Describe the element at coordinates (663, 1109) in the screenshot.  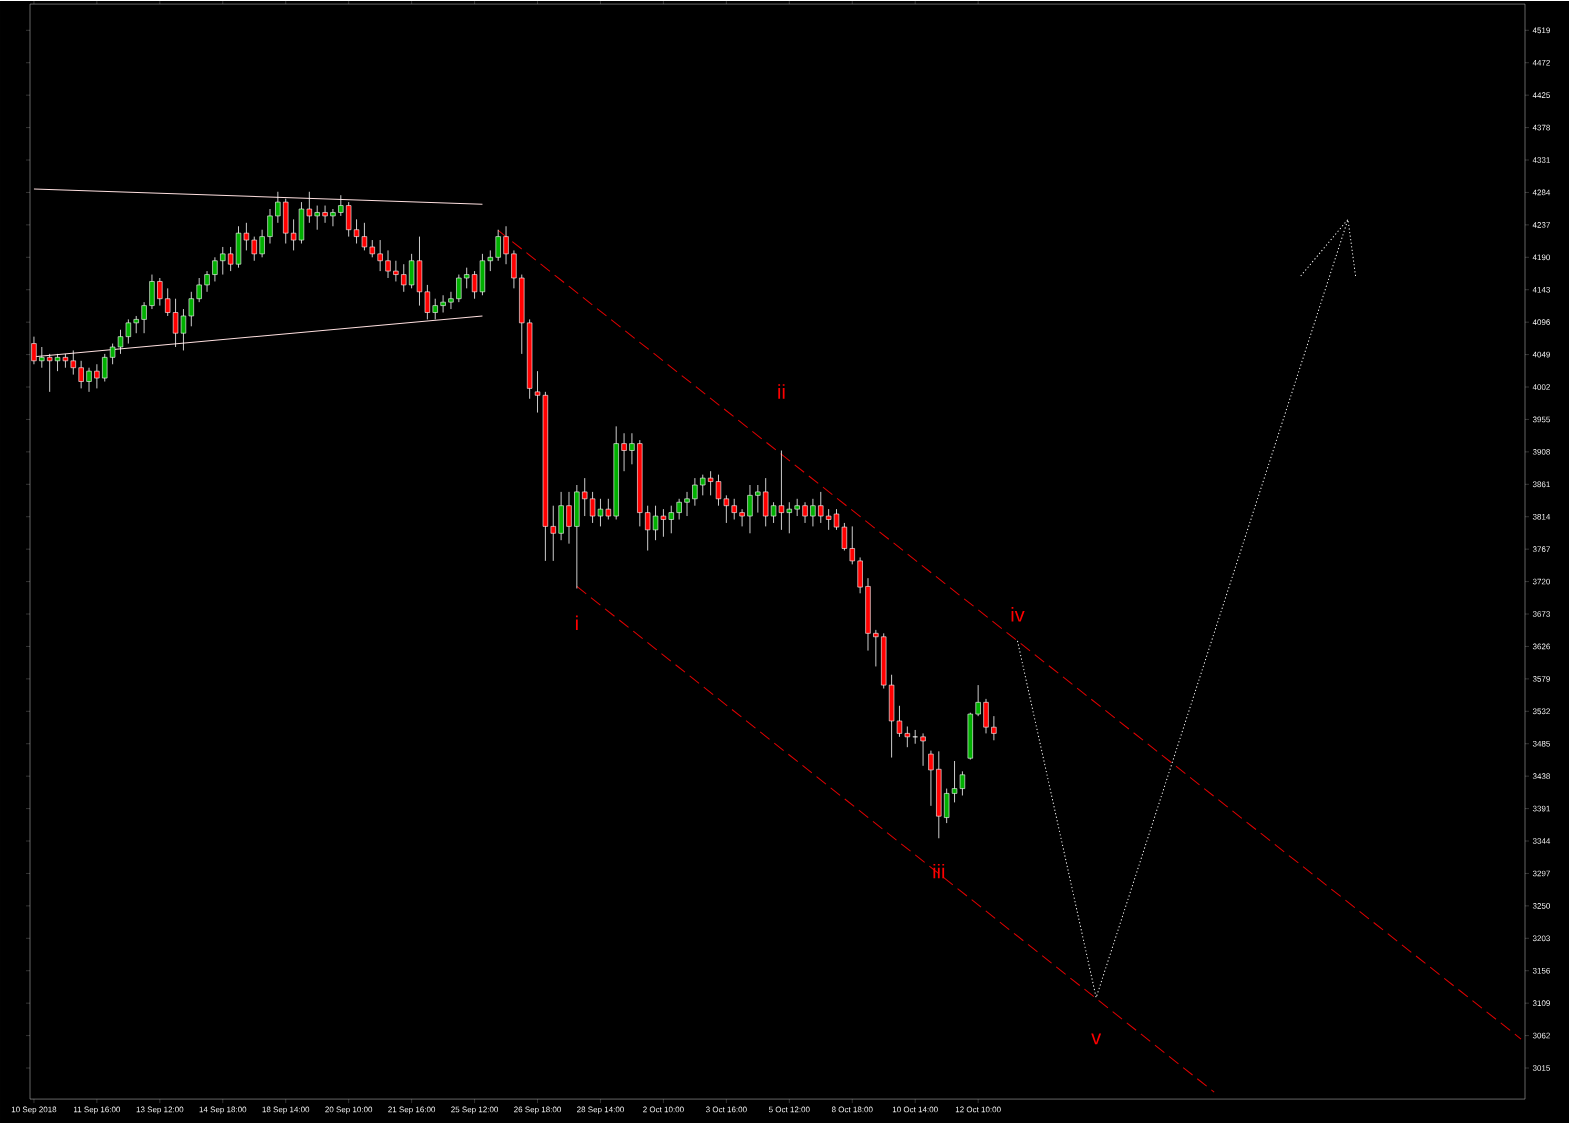
I see `x-tick-label: 2 Oct 10:00` at that location.